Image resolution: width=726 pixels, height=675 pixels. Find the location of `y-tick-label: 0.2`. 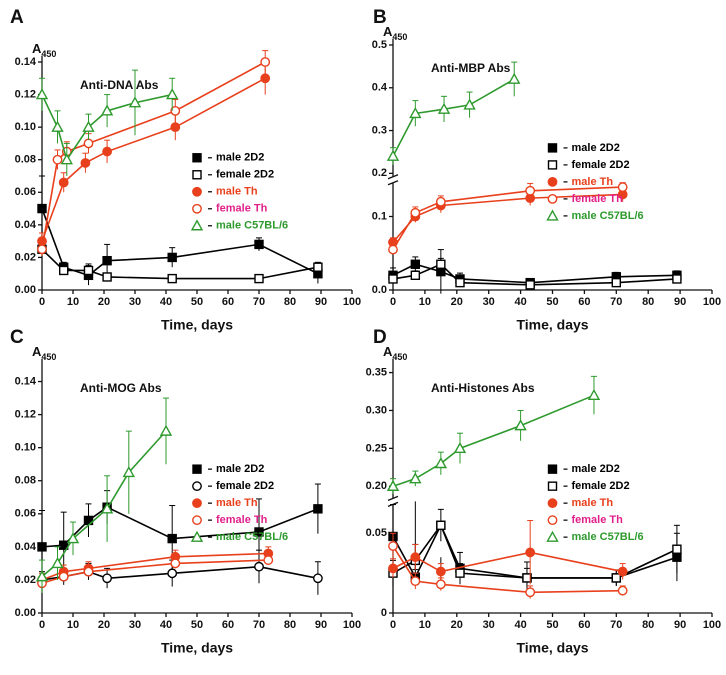

y-tick-label: 0.2 is located at coordinates (379, 173).